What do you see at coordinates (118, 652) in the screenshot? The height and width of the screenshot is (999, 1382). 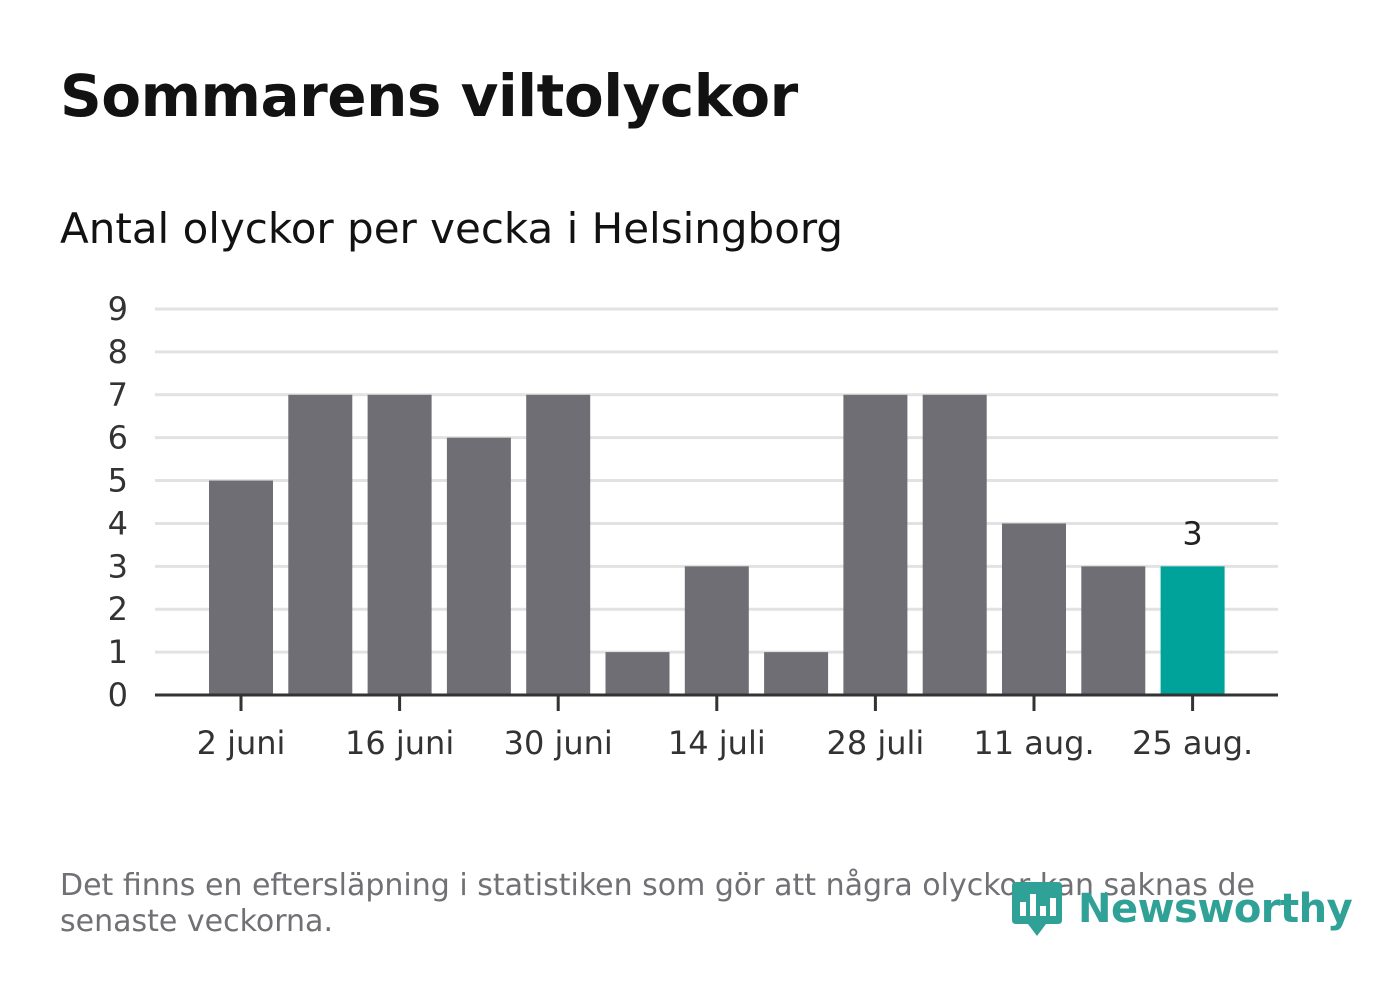 I see `y-tick-label: 1` at bounding box center [118, 652].